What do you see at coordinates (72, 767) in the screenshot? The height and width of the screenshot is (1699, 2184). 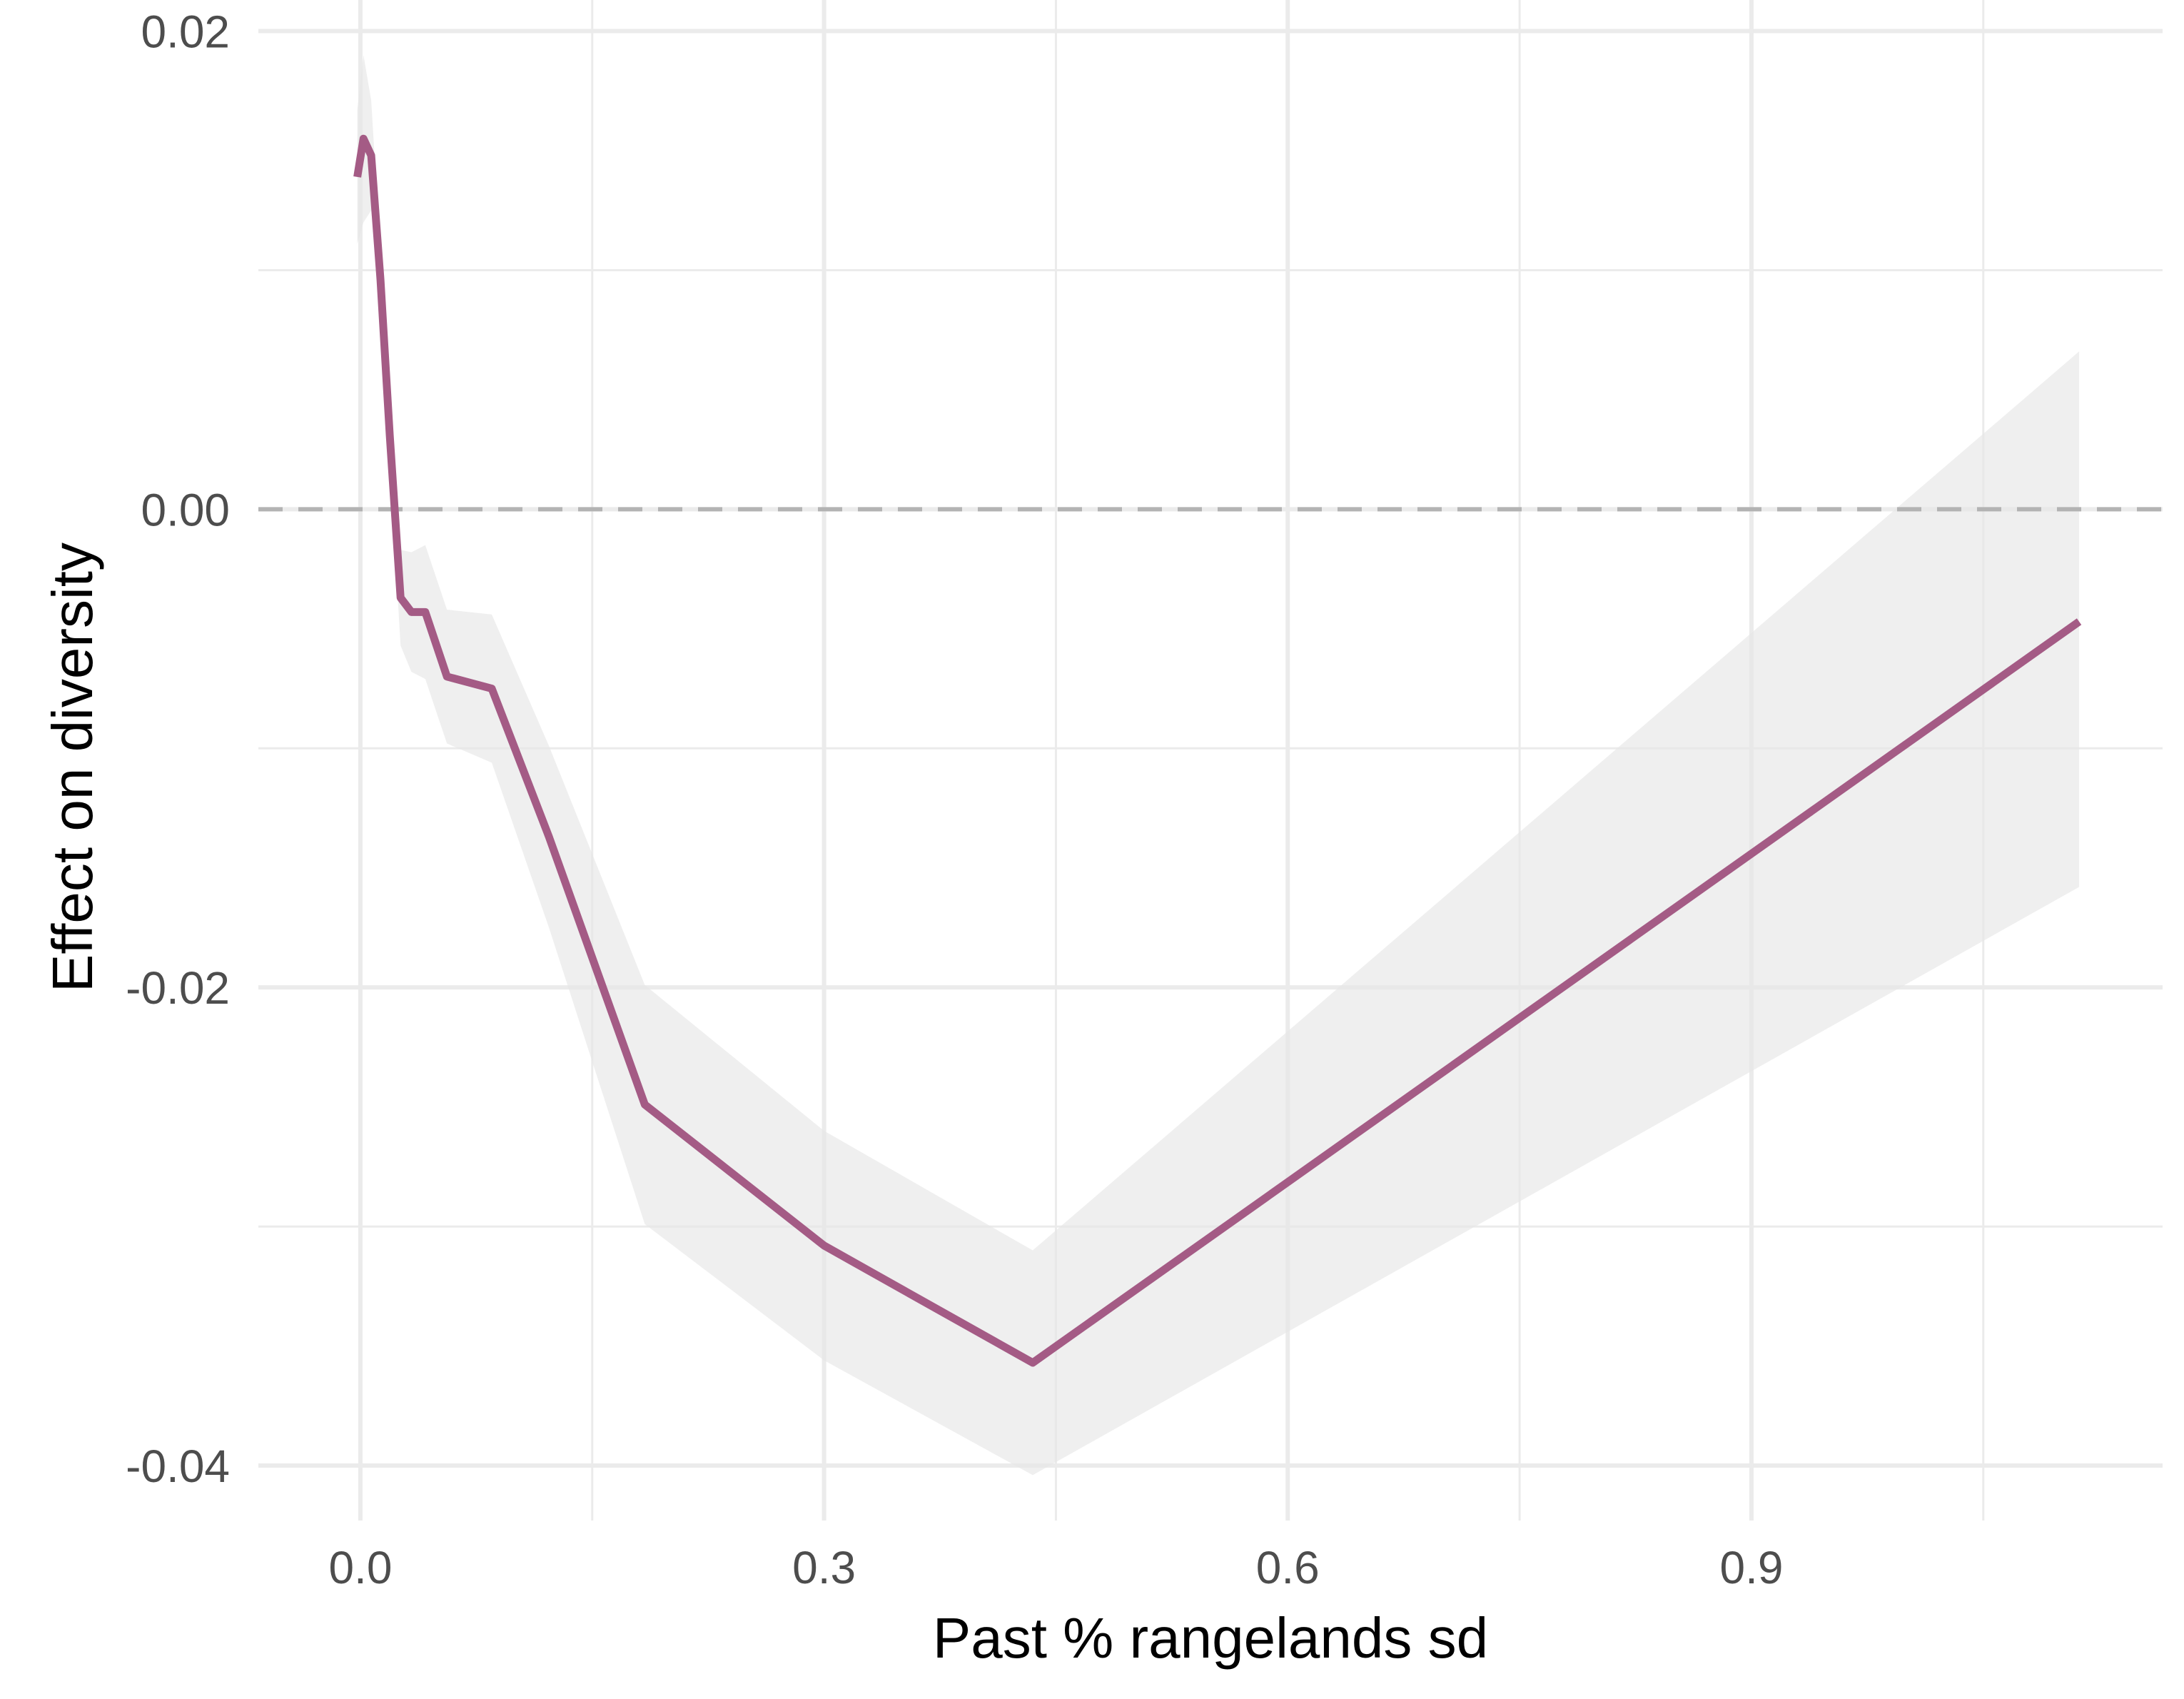 I see `y-axis-title: Effect on diversity` at bounding box center [72, 767].